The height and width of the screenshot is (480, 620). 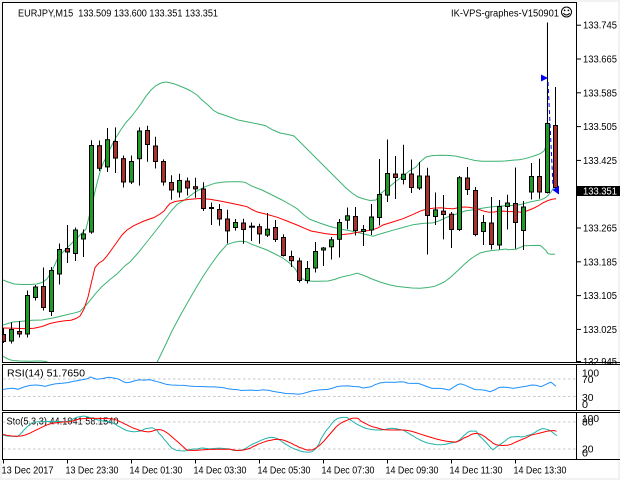 I want to click on svg-text: 14 Dec 05:30, so click(x=284, y=471).